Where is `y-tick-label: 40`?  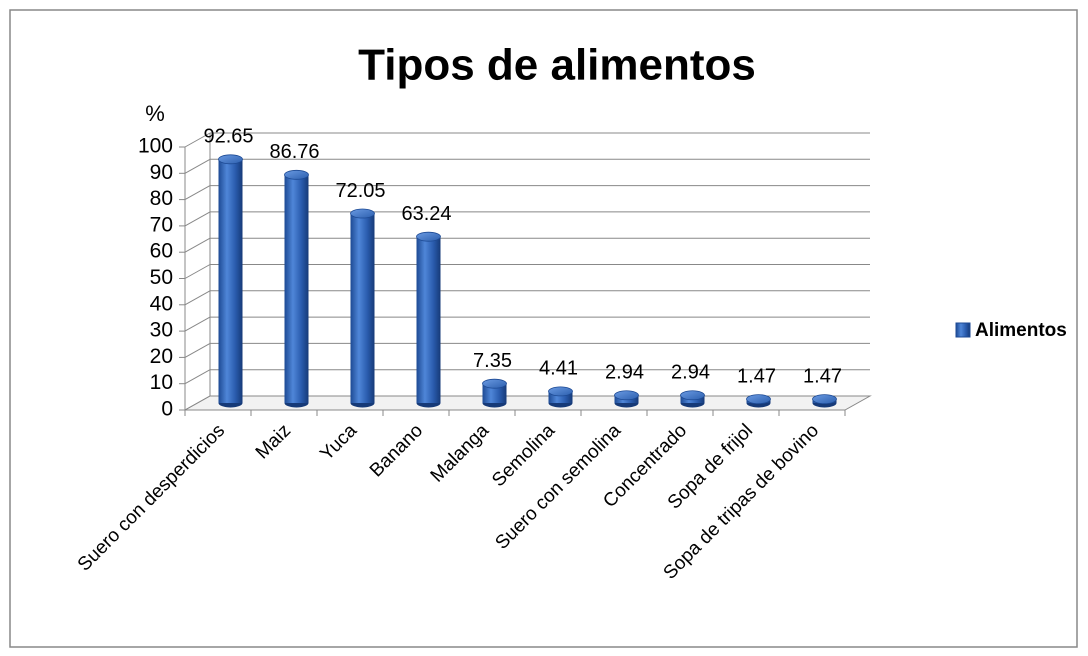 y-tick-label: 40 is located at coordinates (161, 303).